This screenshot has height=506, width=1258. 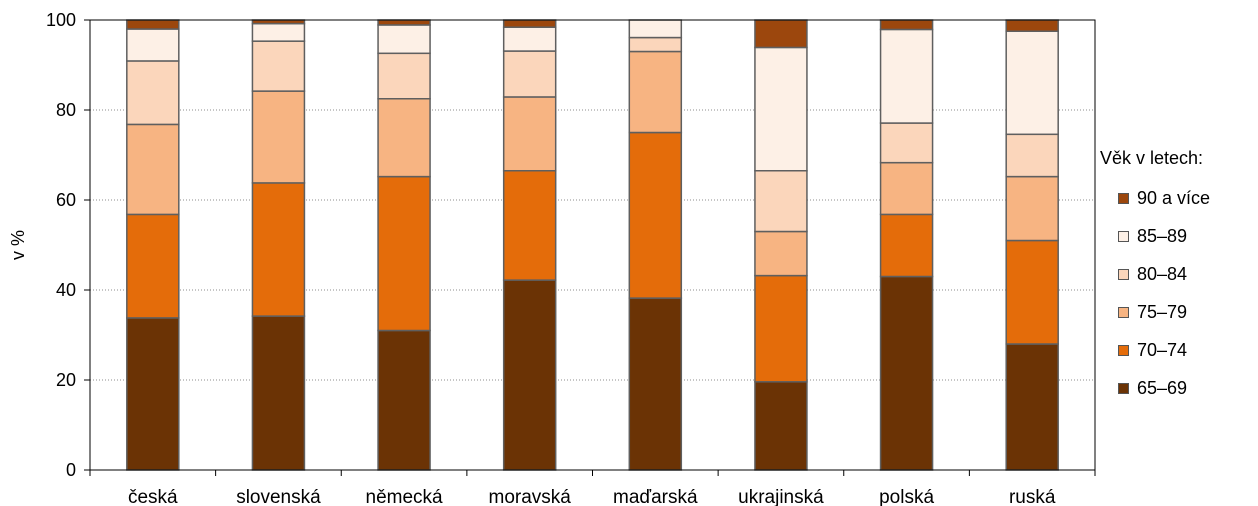 I want to click on category-label: polská, so click(x=906, y=496).